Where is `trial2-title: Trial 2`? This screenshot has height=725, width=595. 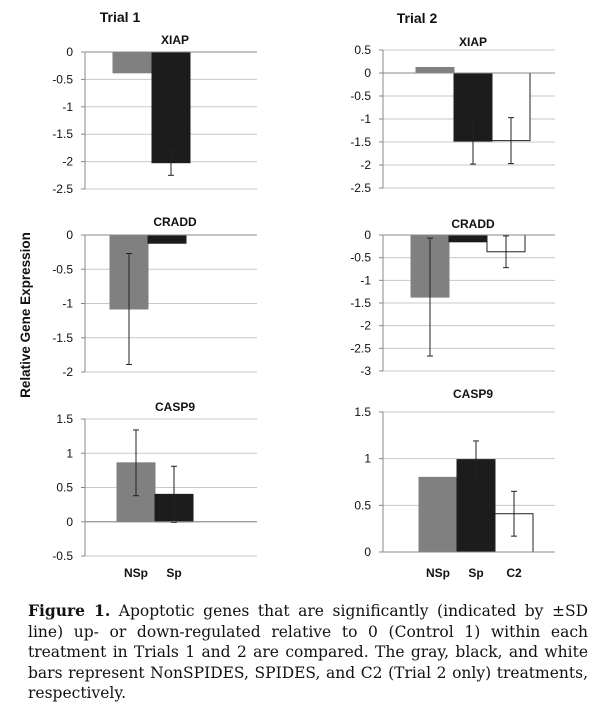 trial2-title: Trial 2 is located at coordinates (417, 18).